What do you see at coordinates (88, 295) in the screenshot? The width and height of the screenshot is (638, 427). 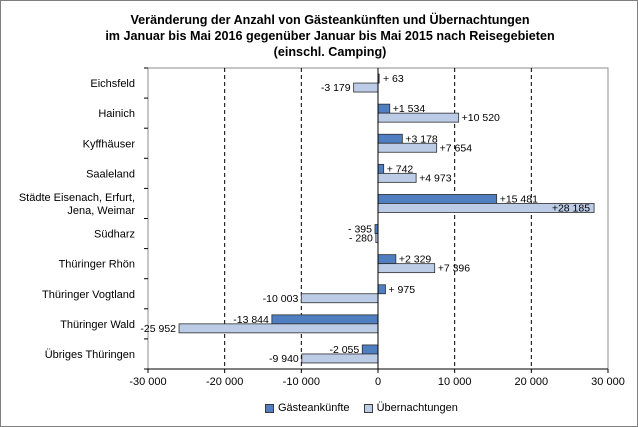 I see `category-label: Thüringer Vogtland` at bounding box center [88, 295].